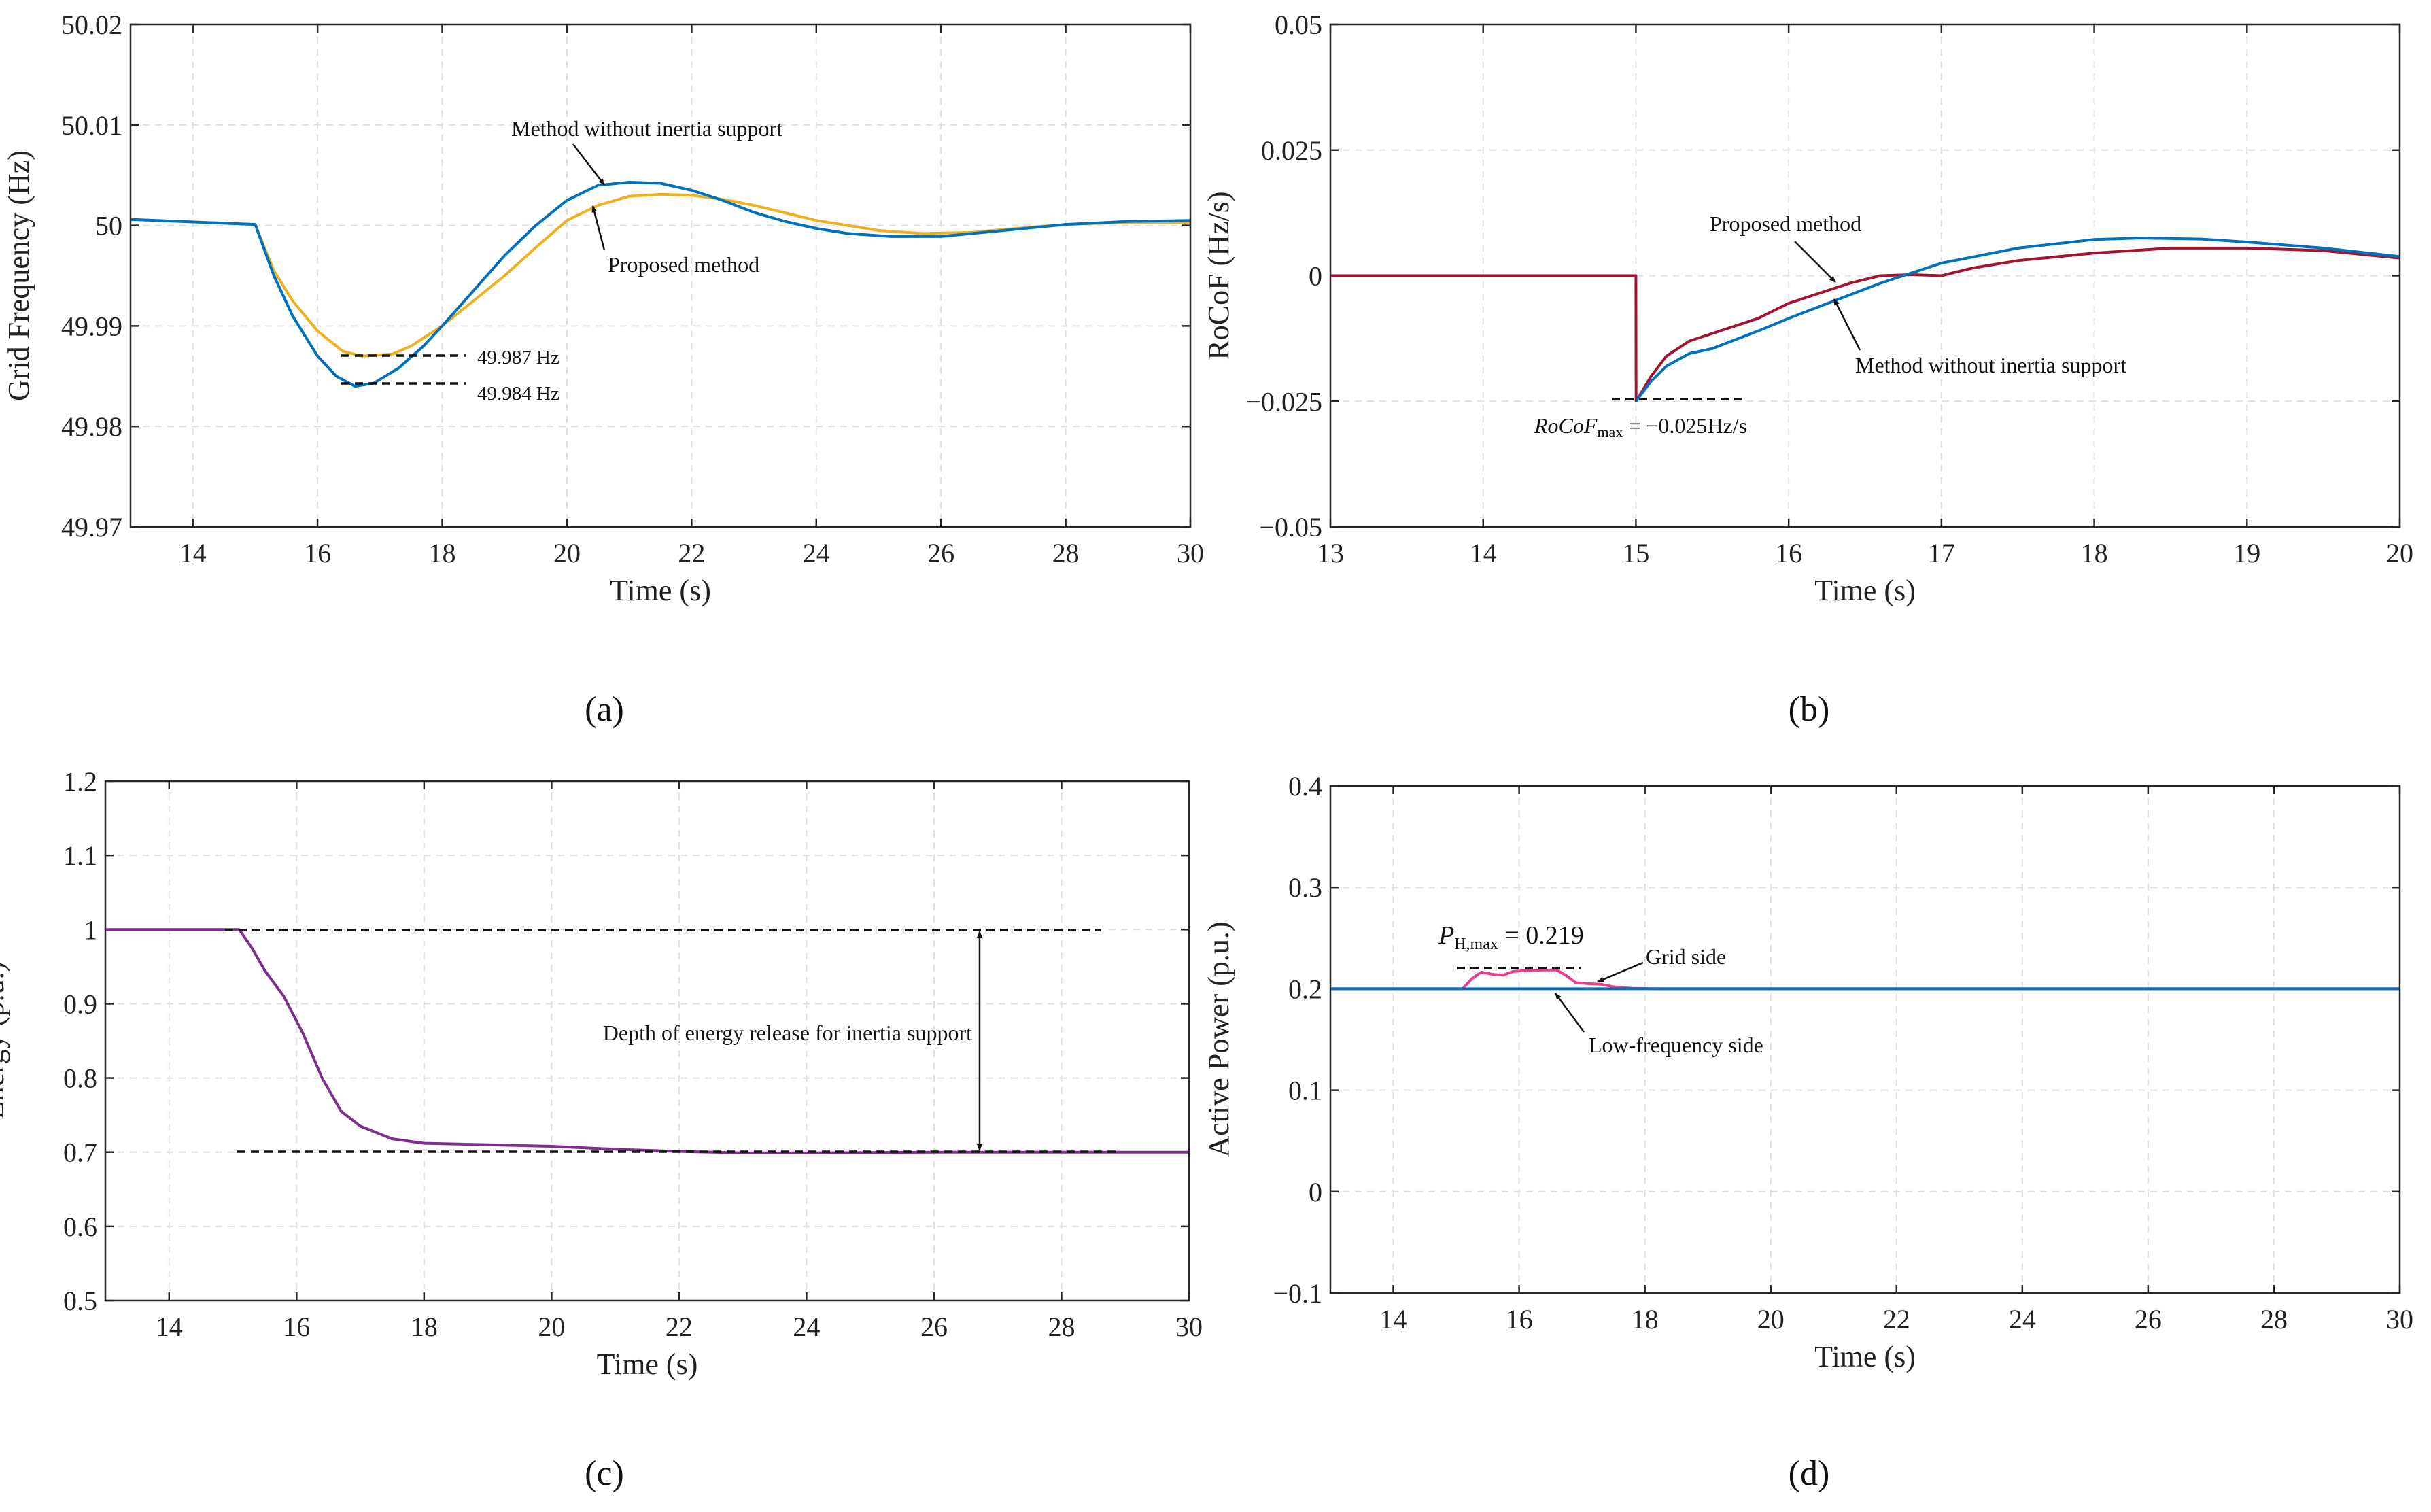 Image resolution: width=2431 pixels, height=1512 pixels. What do you see at coordinates (604, 1473) in the screenshot?
I see `panel-caption: (c)` at bounding box center [604, 1473].